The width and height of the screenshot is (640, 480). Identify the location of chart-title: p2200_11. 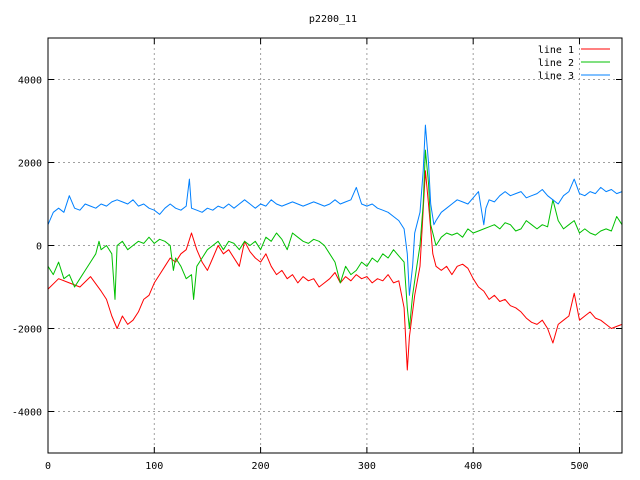
(333, 19).